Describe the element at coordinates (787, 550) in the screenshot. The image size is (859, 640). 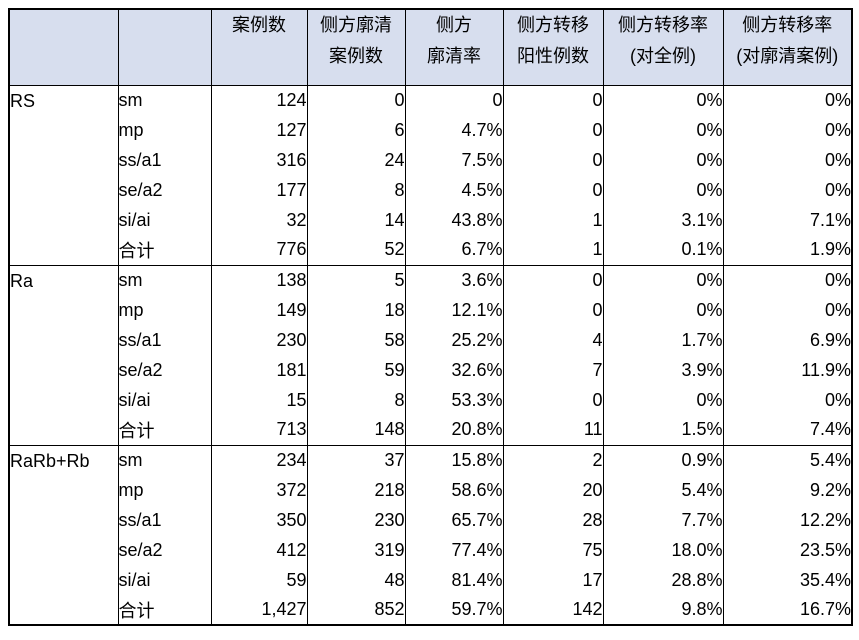
I see `cell-lateral_metastasis_rate_clearance_cases: 23.5%` at that location.